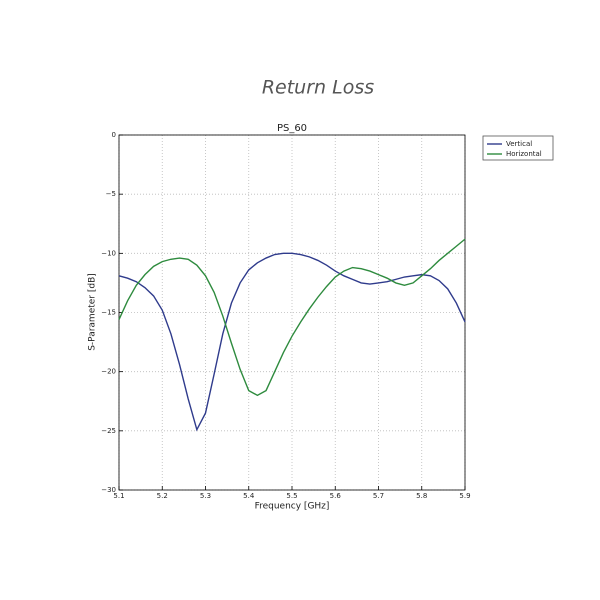 Image resolution: width=600 pixels, height=600 pixels. Describe the element at coordinates (421, 496) in the screenshot. I see `x-tick-label: 5.8` at that location.